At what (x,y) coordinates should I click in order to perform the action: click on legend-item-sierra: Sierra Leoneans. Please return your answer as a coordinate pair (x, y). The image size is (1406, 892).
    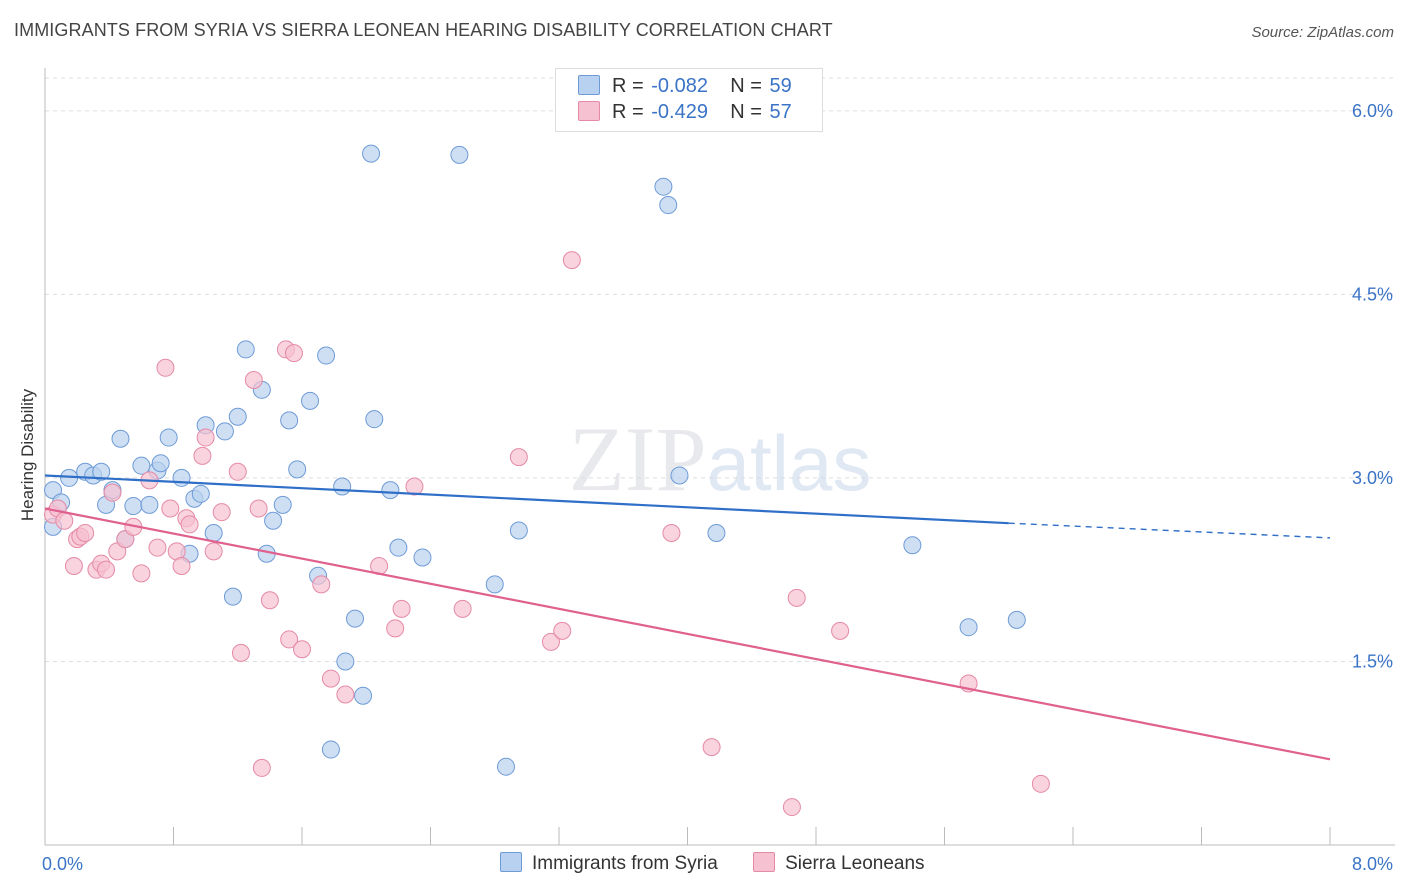
    Looking at the image, I should click on (839, 863).